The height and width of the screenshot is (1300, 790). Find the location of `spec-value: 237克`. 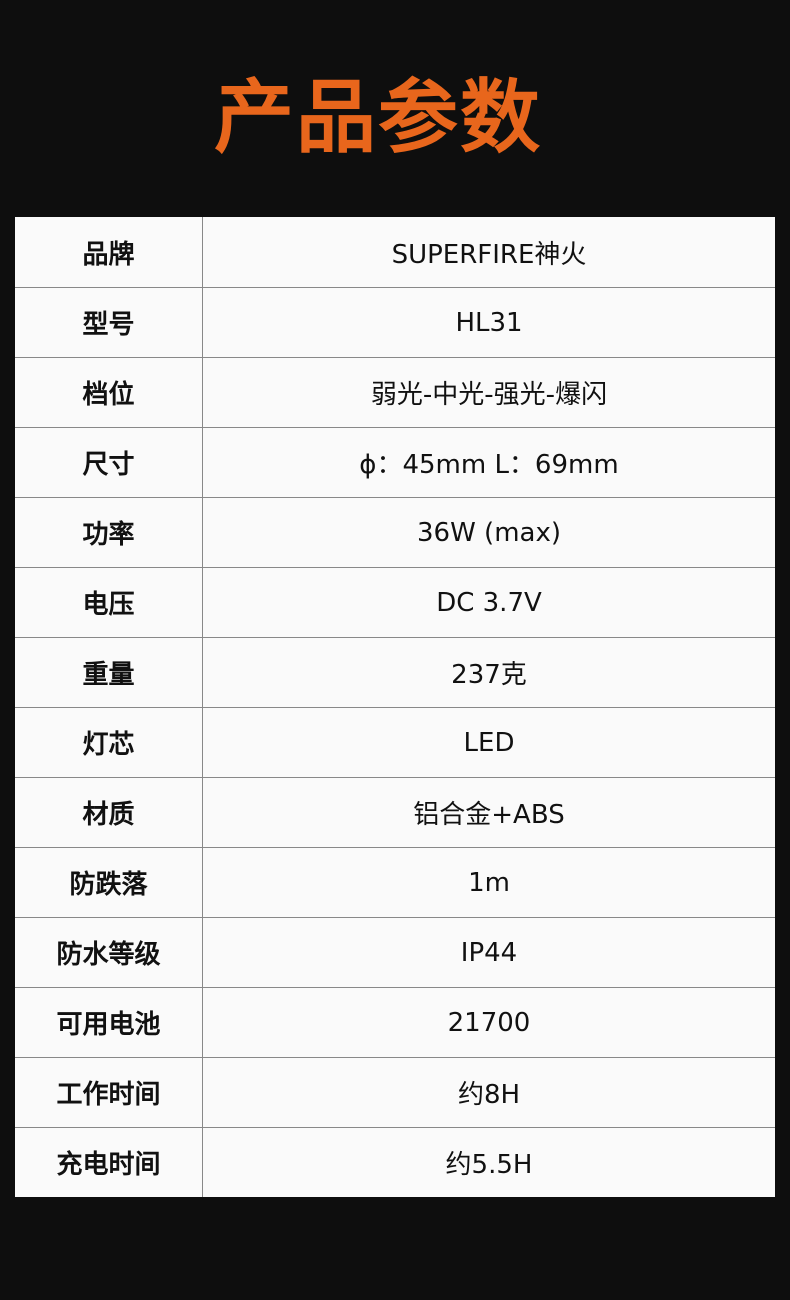

spec-value: 237克 is located at coordinates (488, 672).